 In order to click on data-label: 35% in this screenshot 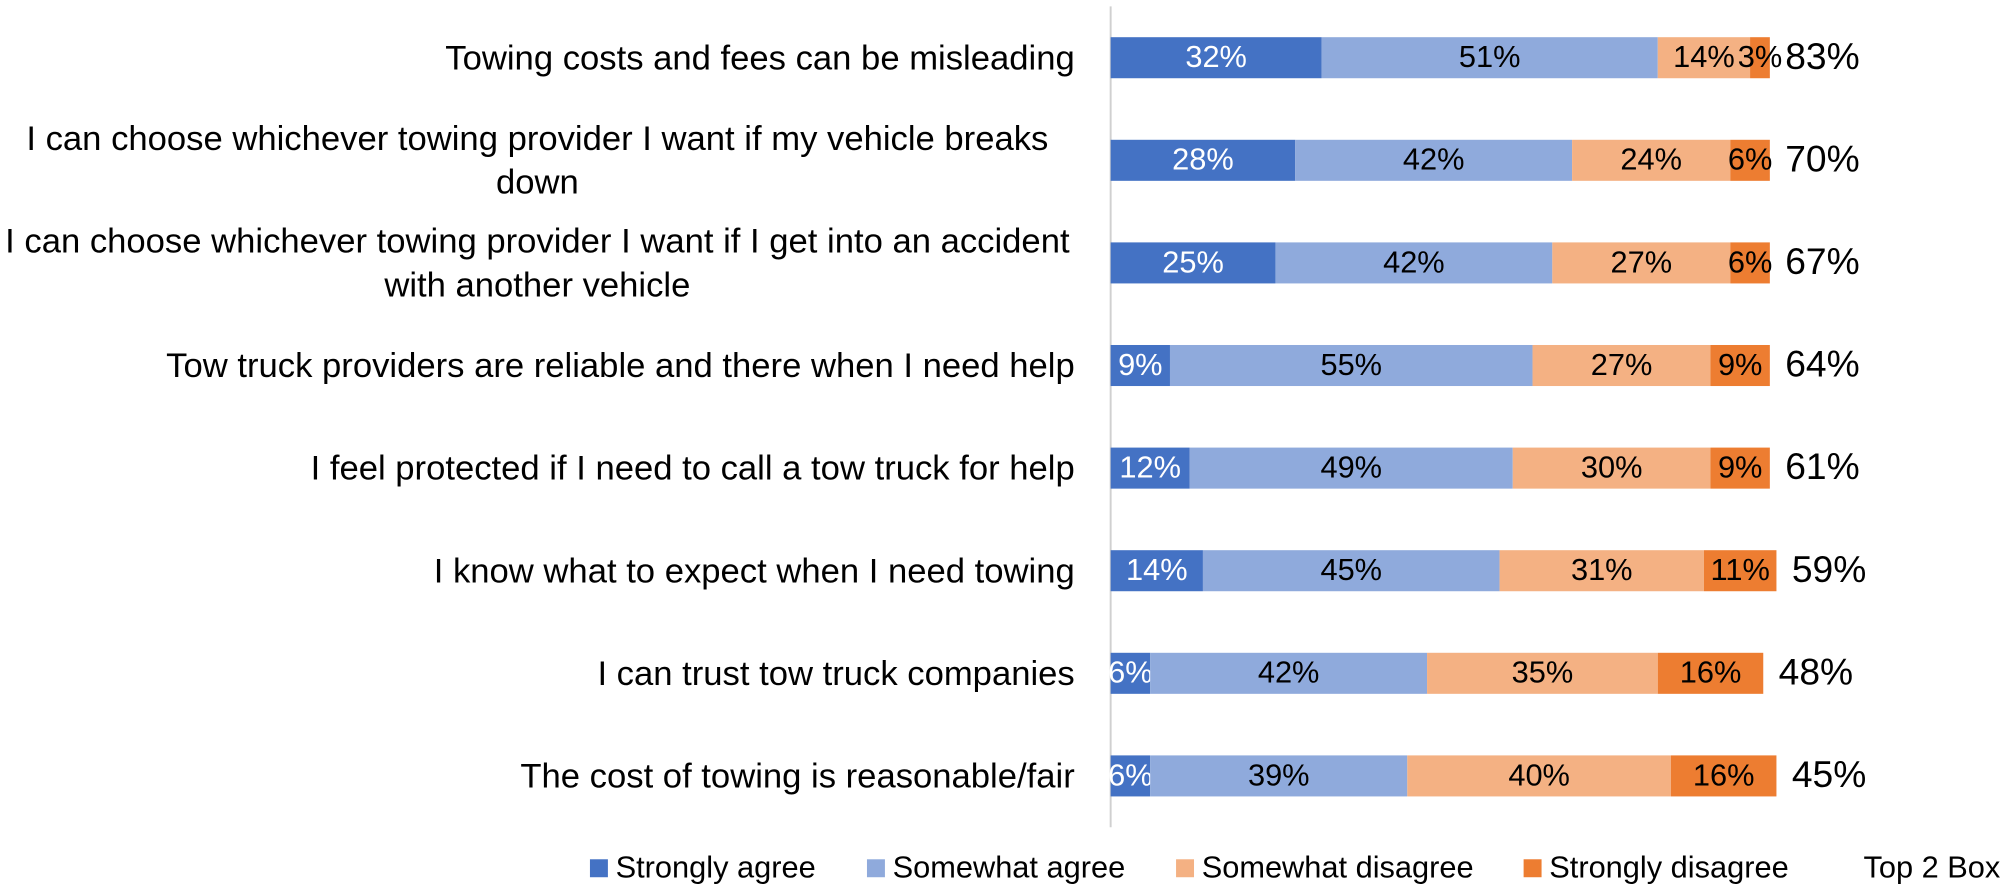, I will do `click(1543, 672)`.